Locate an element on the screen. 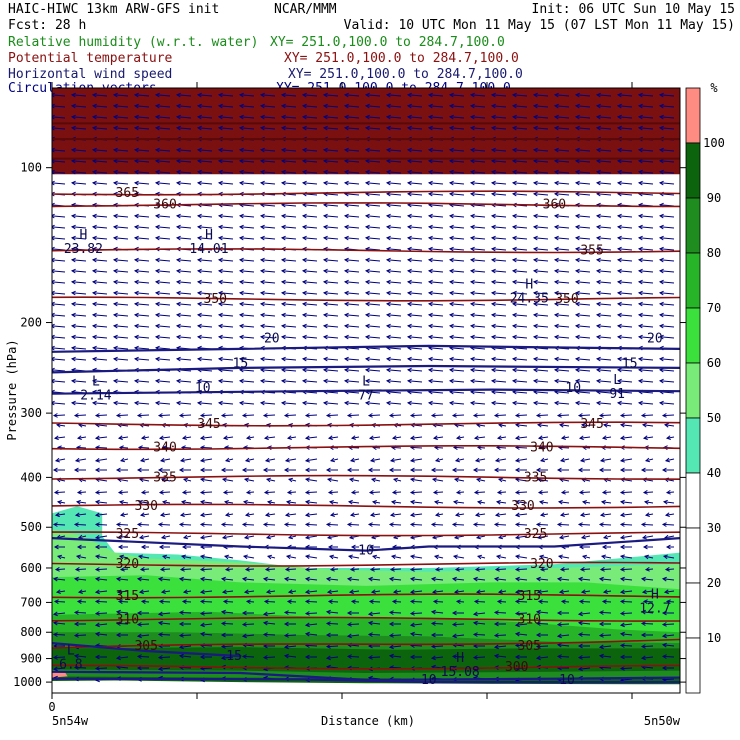 This screenshot has width=740, height=740. y-tick-label-700: 700 is located at coordinates (31, 602).